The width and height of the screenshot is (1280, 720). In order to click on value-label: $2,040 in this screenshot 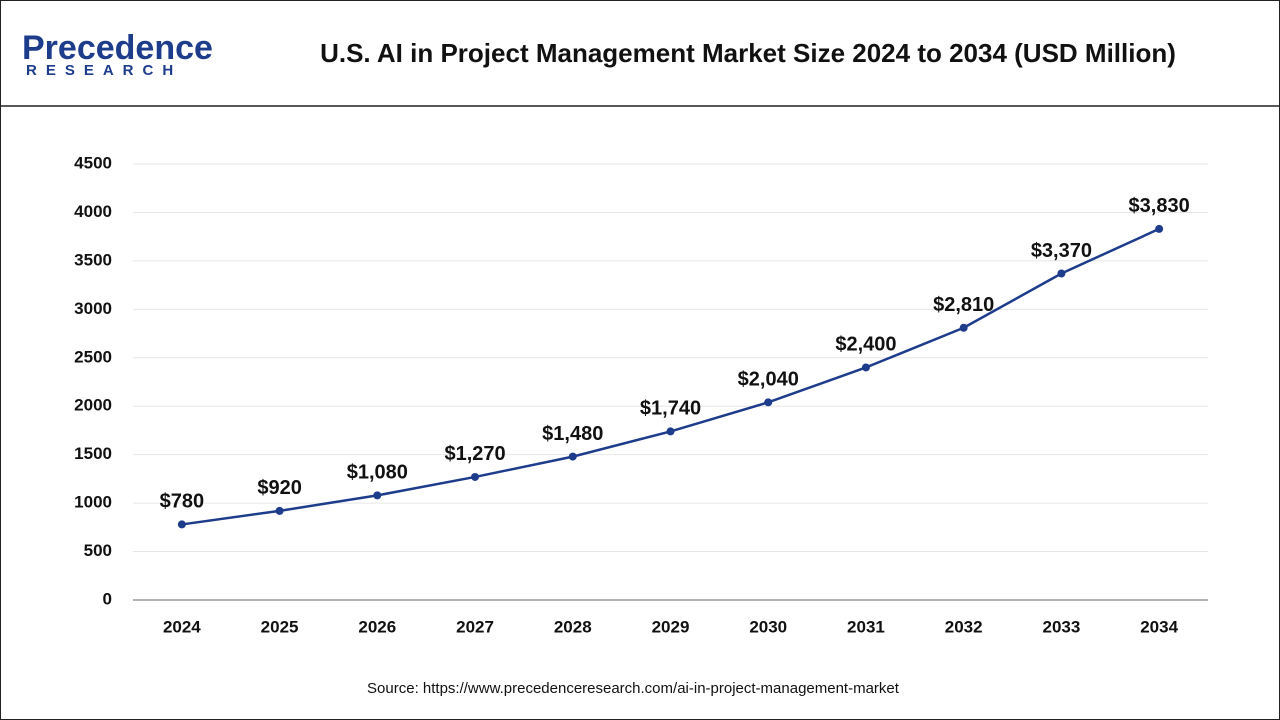, I will do `click(768, 380)`.